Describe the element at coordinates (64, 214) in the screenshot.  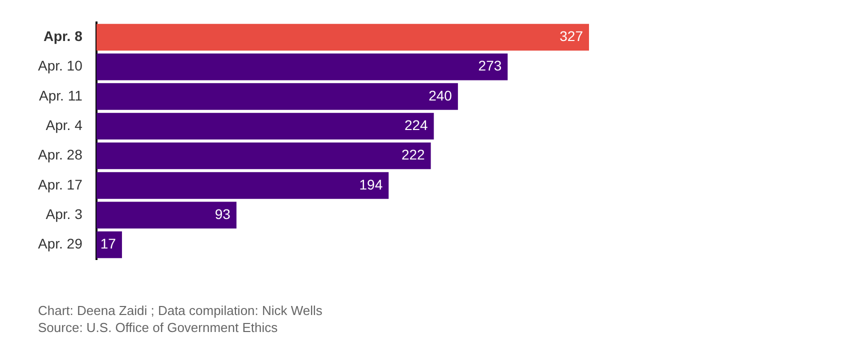
I see `y-tick-label: Apr. 3` at that location.